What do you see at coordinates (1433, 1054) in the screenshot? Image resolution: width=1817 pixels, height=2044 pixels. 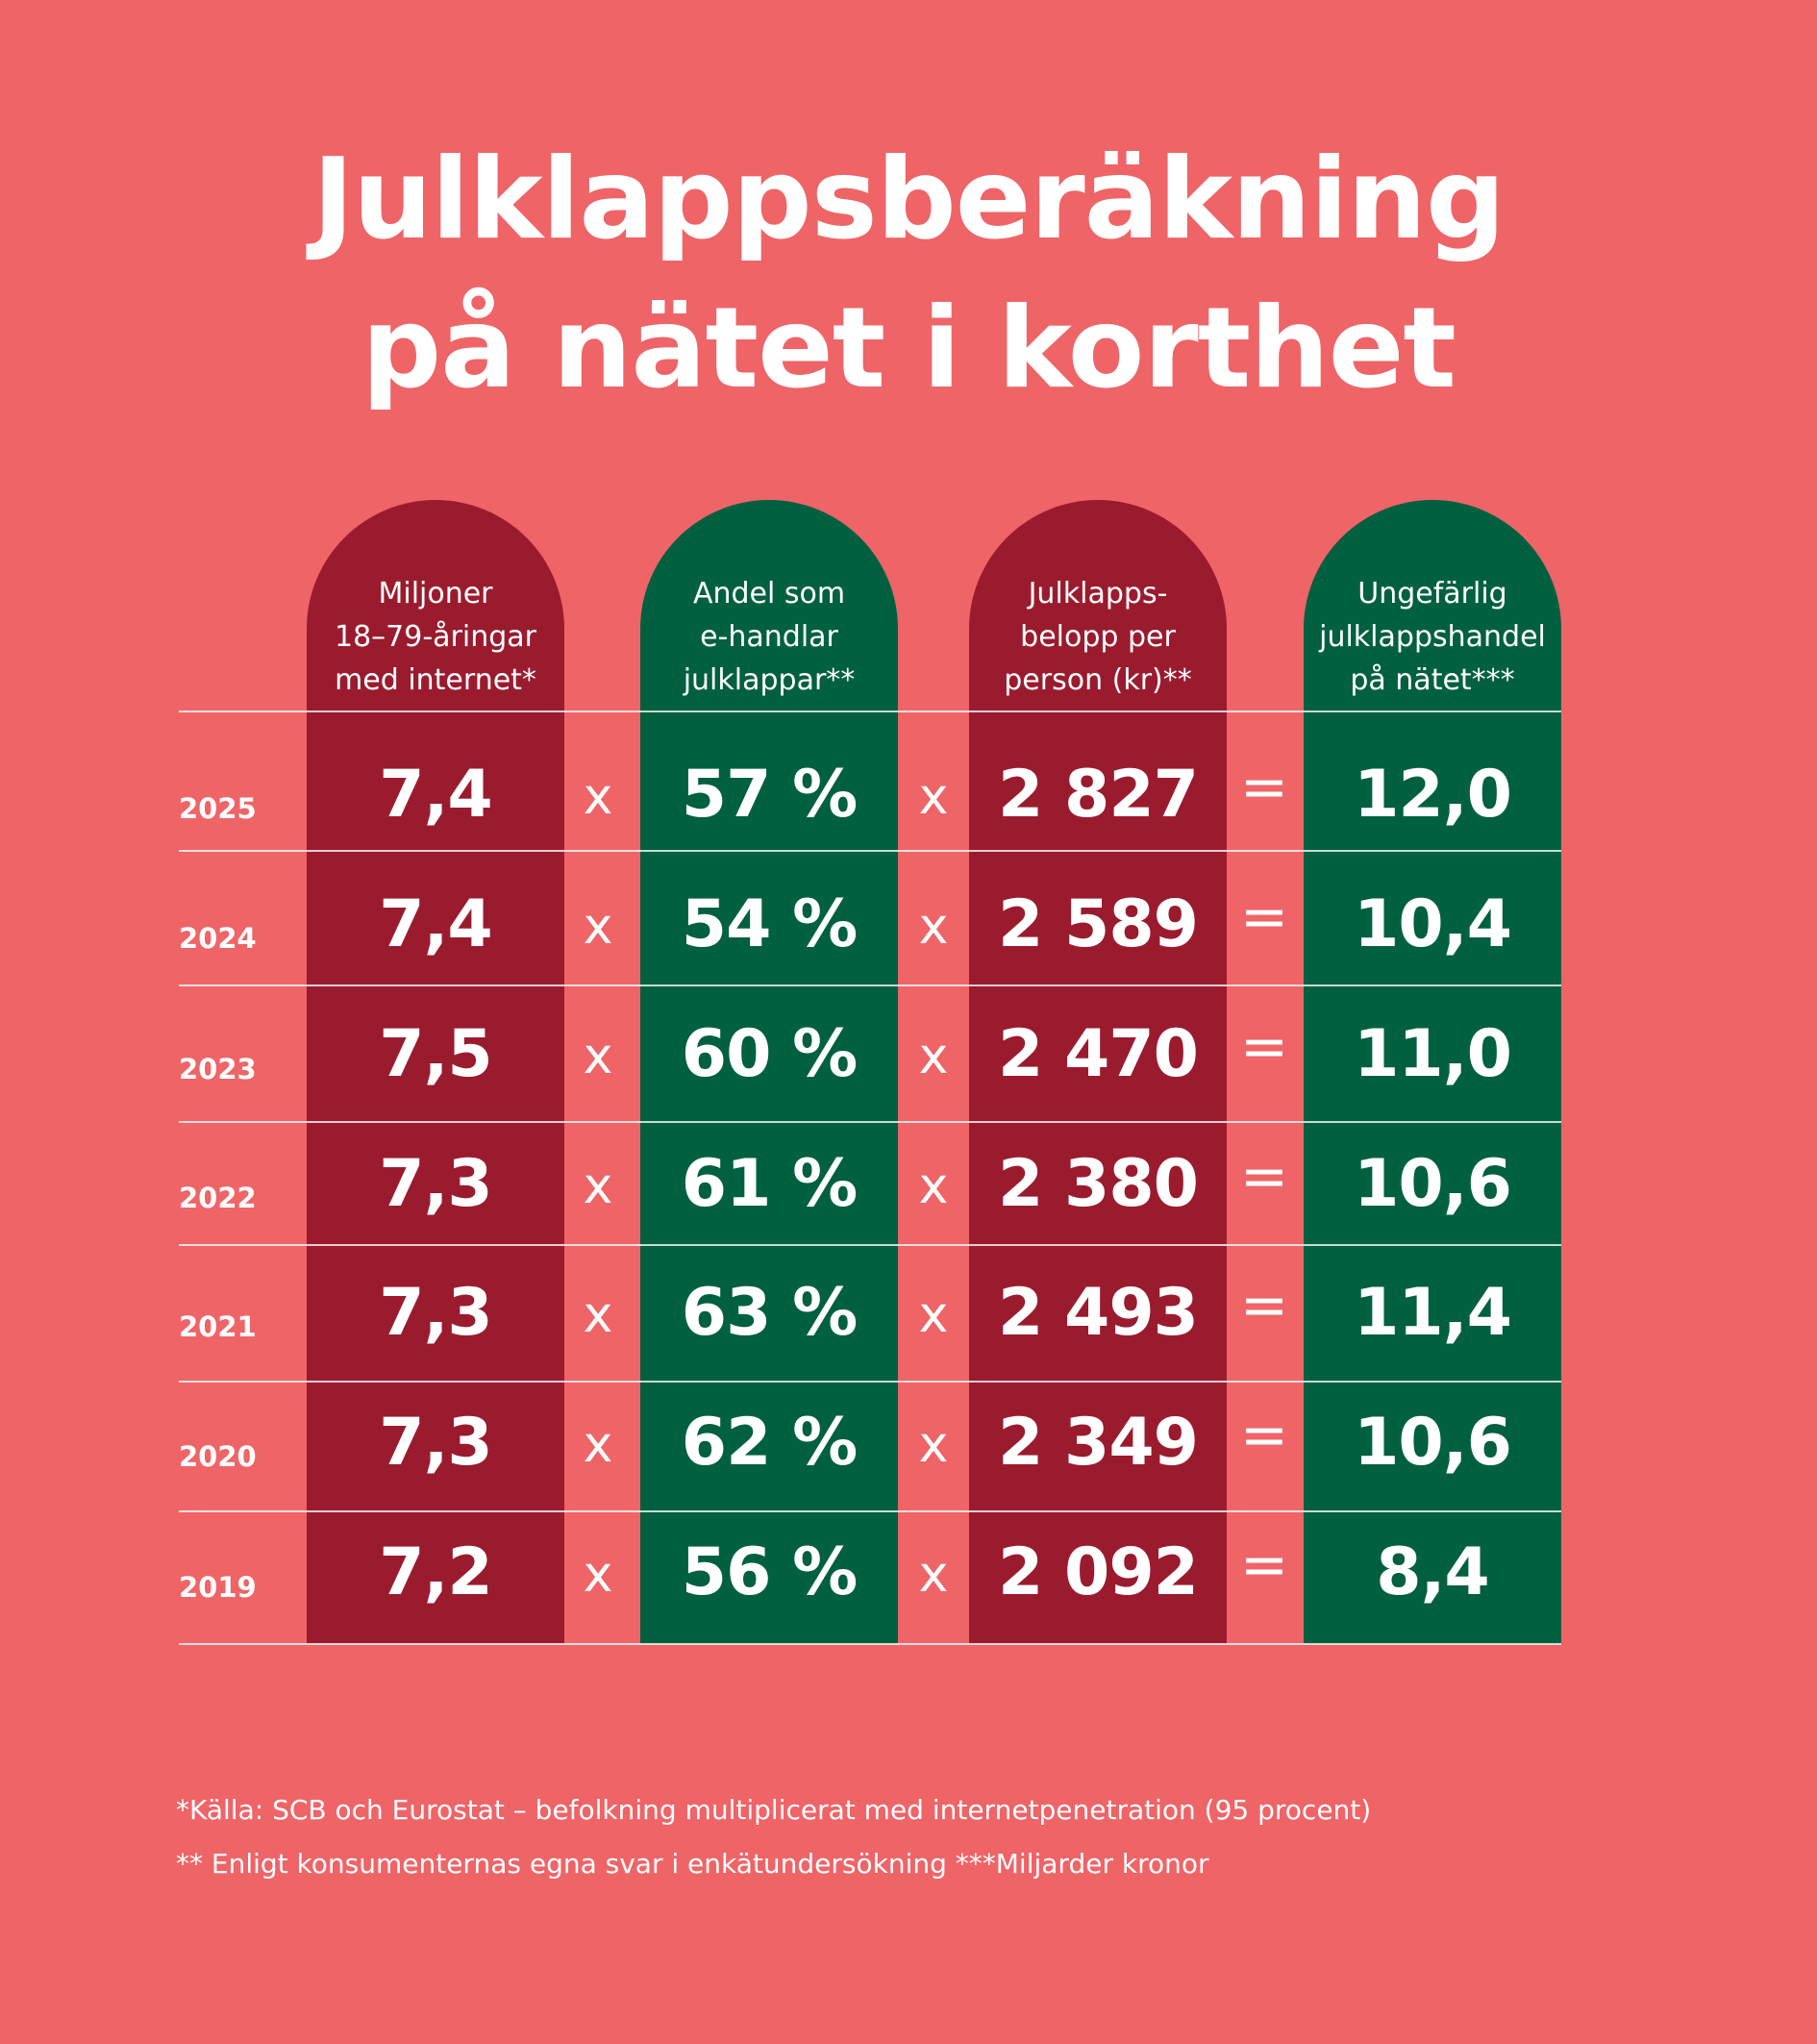 I see `value-cell: 11,0` at bounding box center [1433, 1054].